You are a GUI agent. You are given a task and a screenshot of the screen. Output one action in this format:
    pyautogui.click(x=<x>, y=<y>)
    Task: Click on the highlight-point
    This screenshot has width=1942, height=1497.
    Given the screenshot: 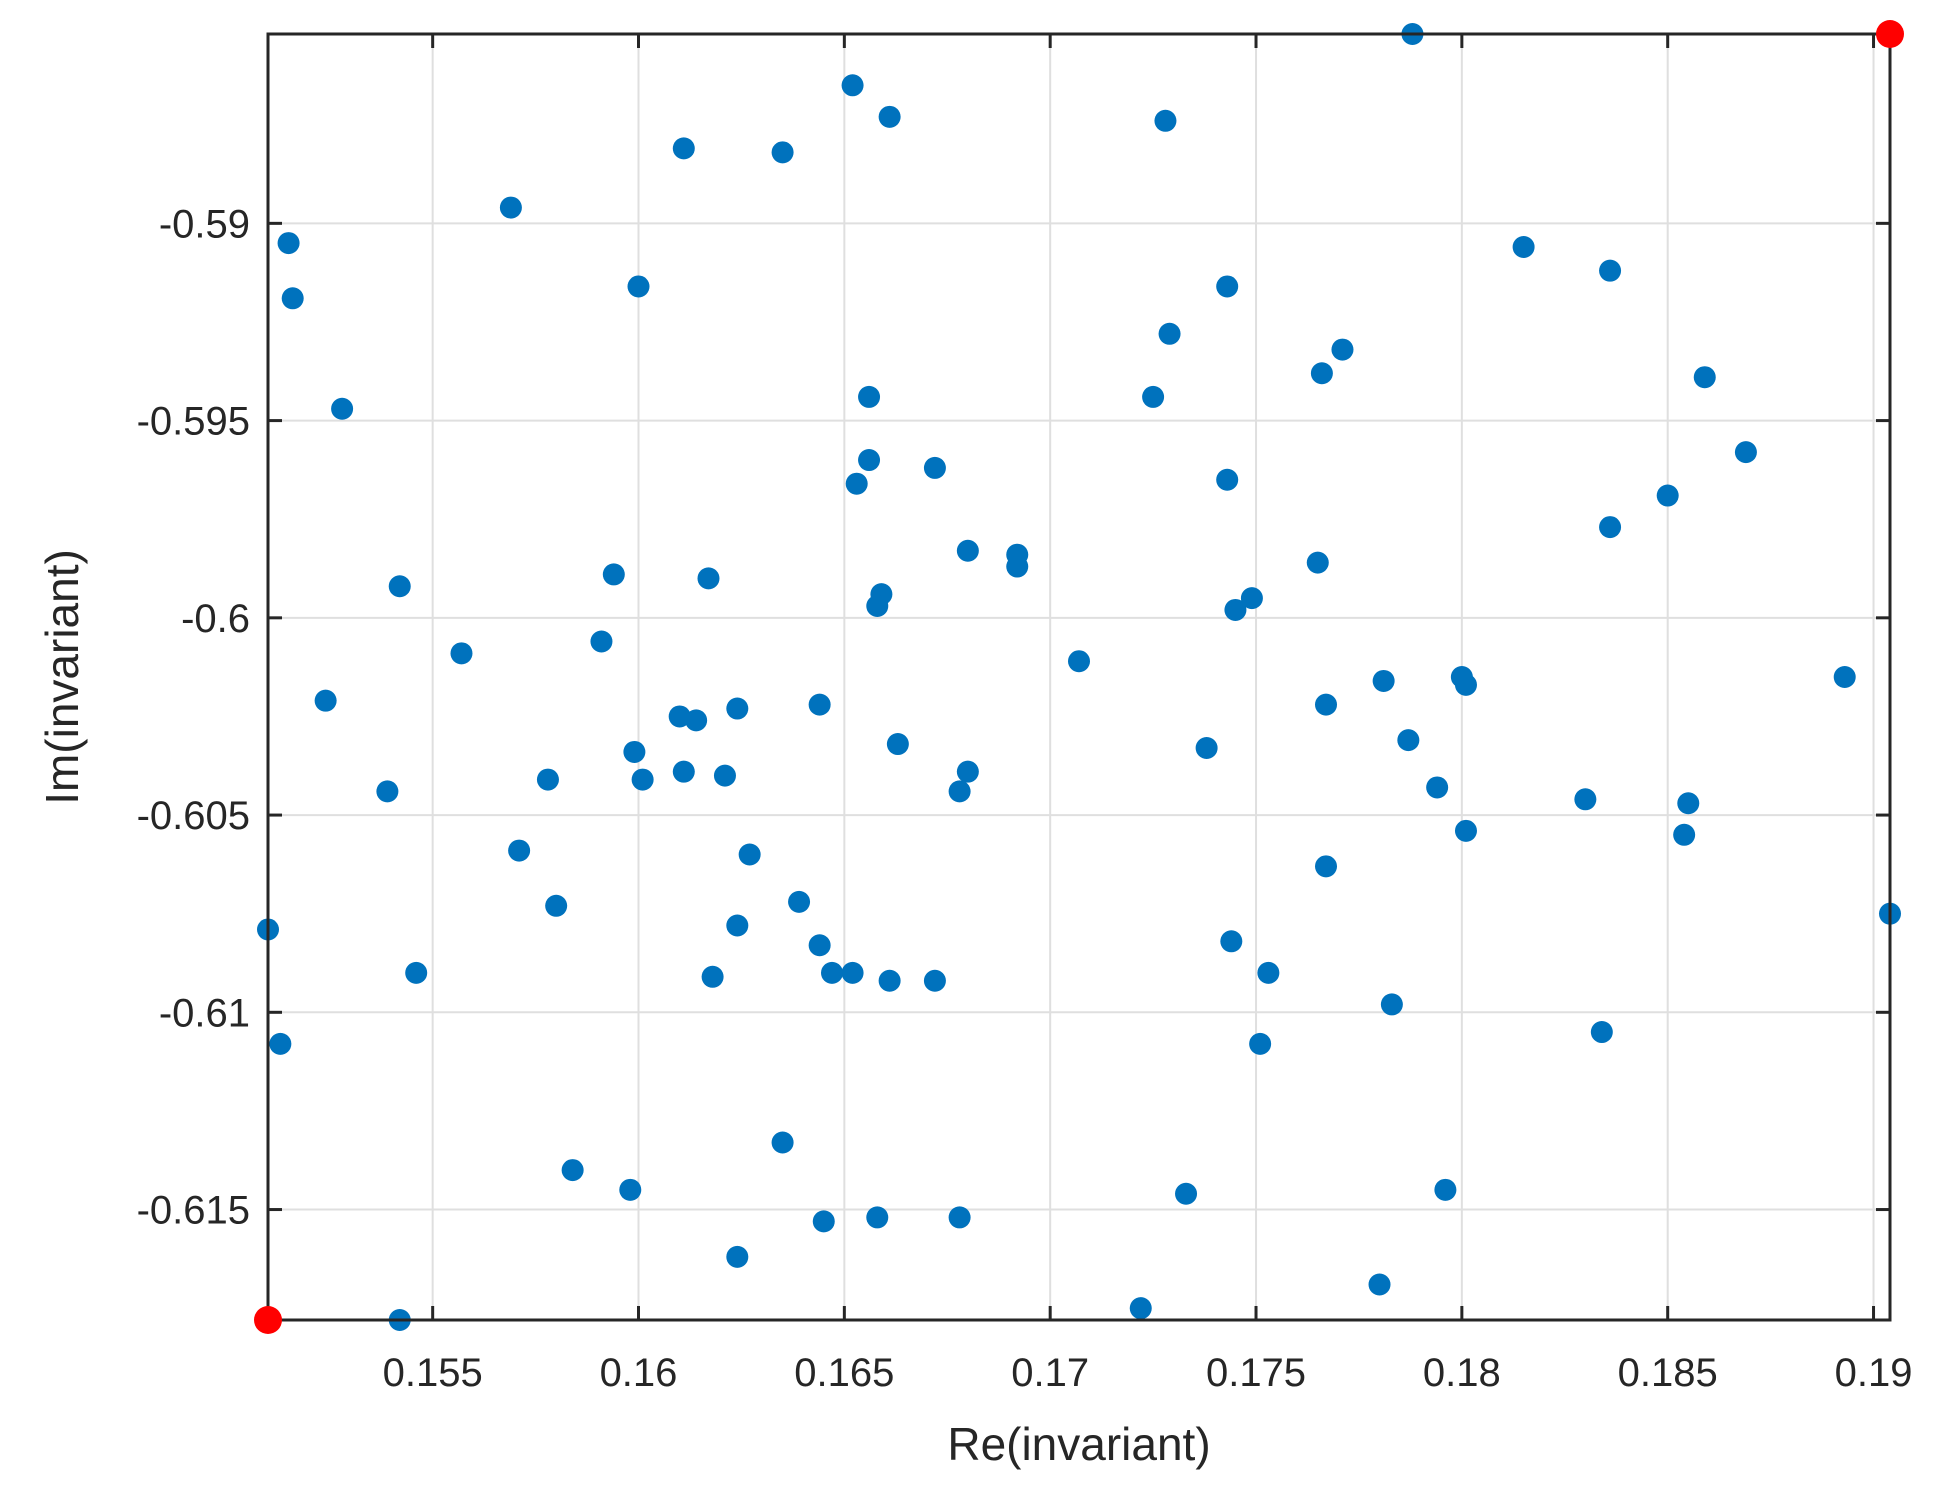 What is the action you would take?
    pyautogui.click(x=1890, y=34)
    